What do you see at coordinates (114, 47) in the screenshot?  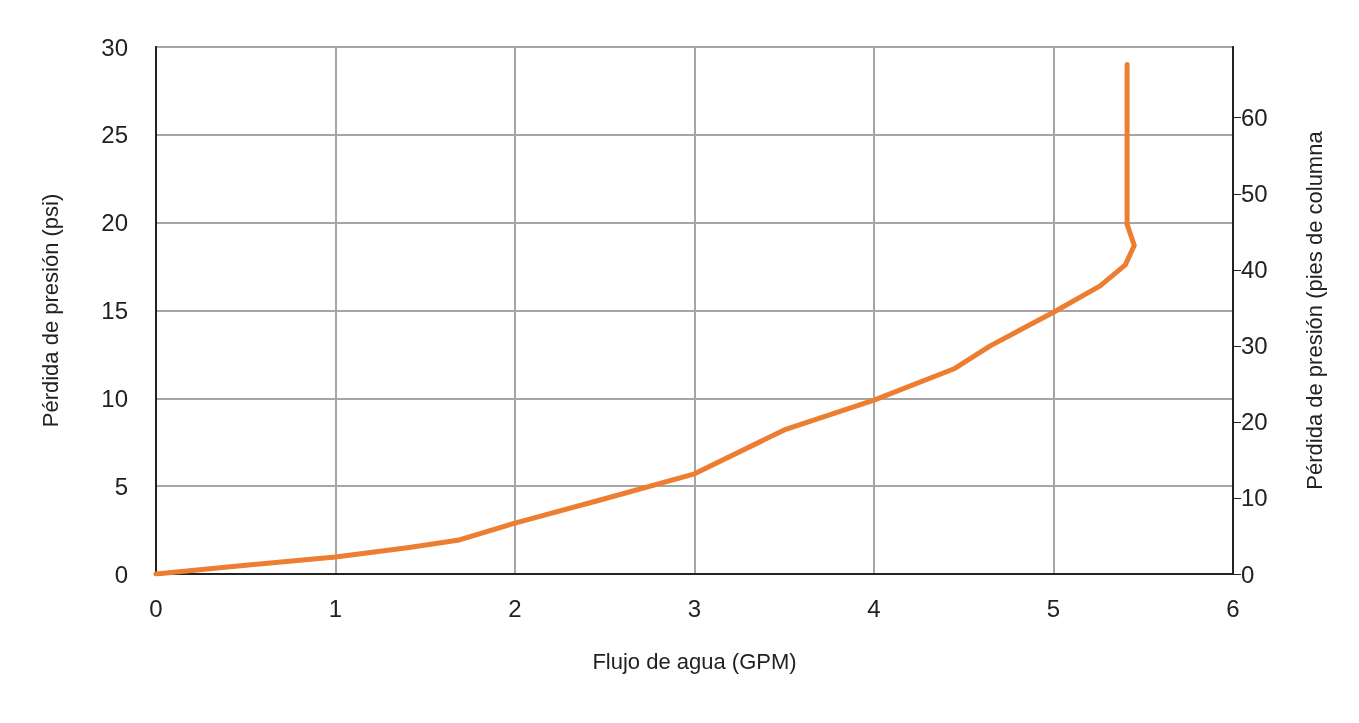 I see `y-tick-label: 30` at bounding box center [114, 47].